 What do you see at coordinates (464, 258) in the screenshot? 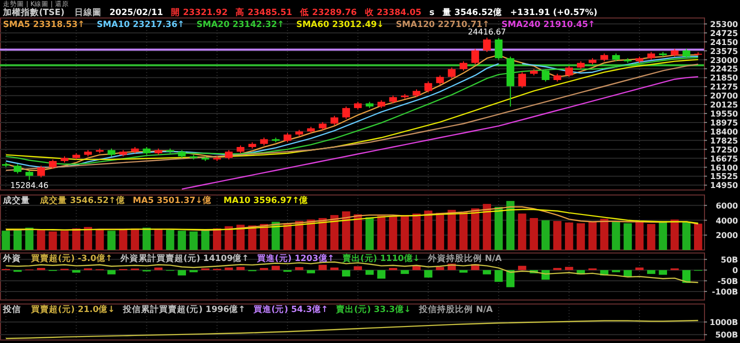
I see `annotation: 外資持股比例 N/A` at bounding box center [464, 258].